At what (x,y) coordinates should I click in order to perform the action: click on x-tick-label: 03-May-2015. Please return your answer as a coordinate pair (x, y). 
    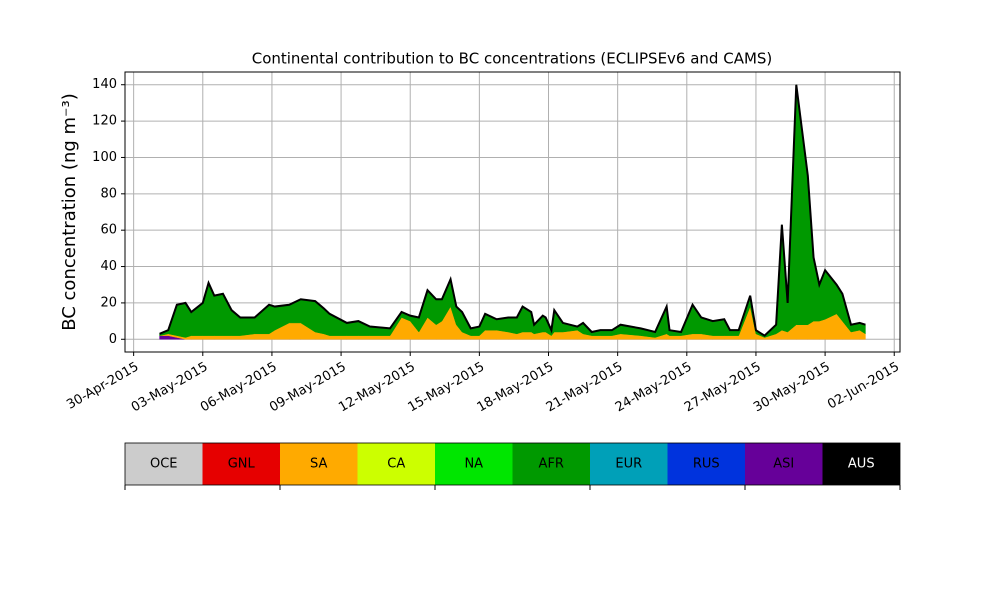
    Looking at the image, I should click on (170, 388).